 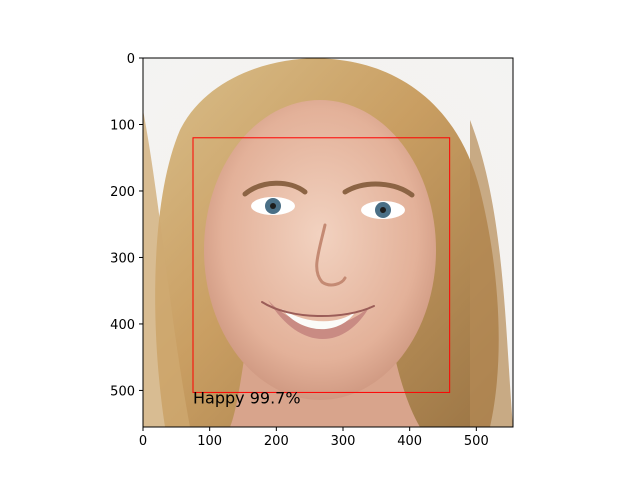 I want to click on emotion-label: Happy 99.7%, so click(x=247, y=398).